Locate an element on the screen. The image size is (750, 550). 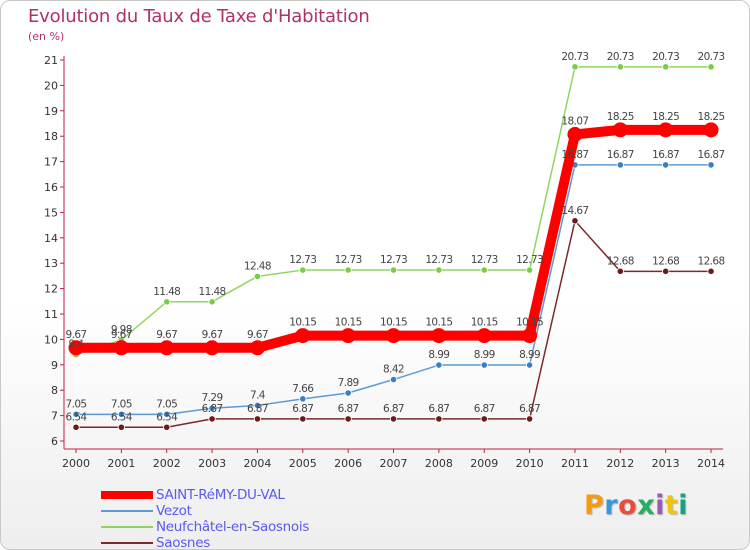
data-label-1: 7.4 is located at coordinates (258, 395).